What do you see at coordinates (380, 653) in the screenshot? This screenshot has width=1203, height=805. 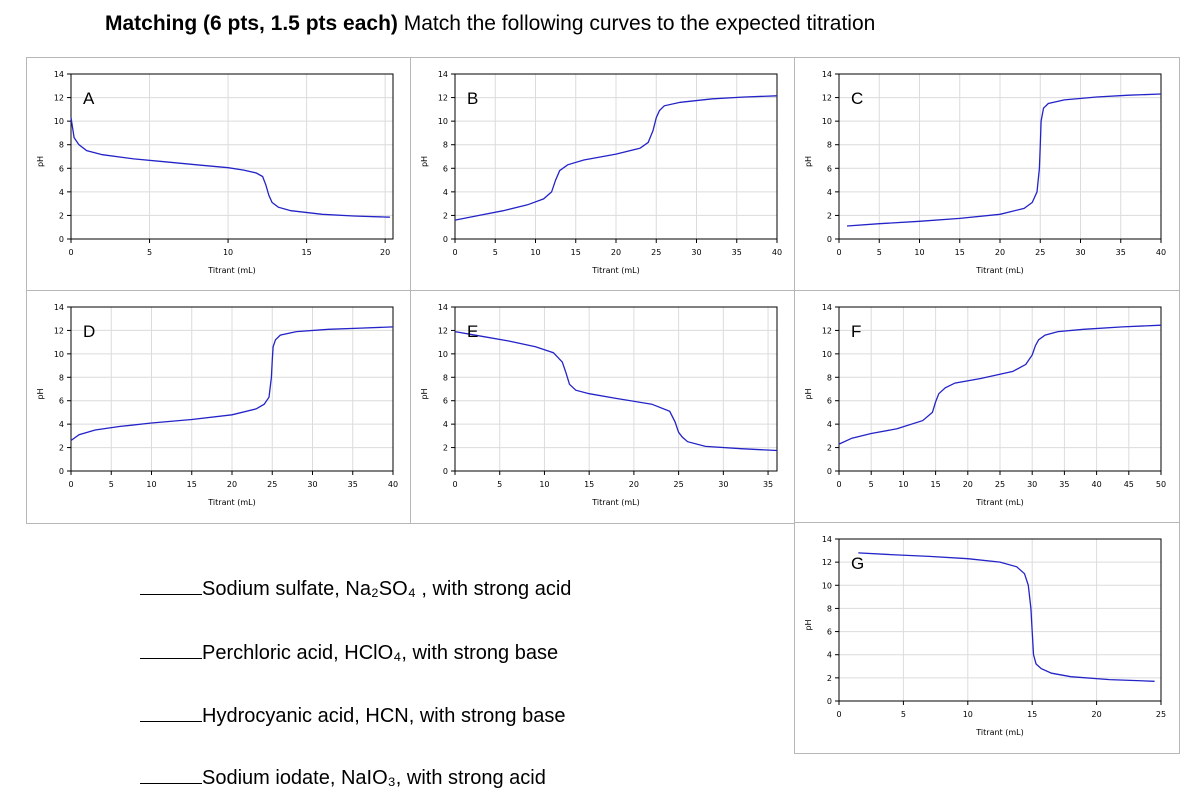 I see `match-text-2: Perchloric acid, HClO₄, with strong base` at bounding box center [380, 653].